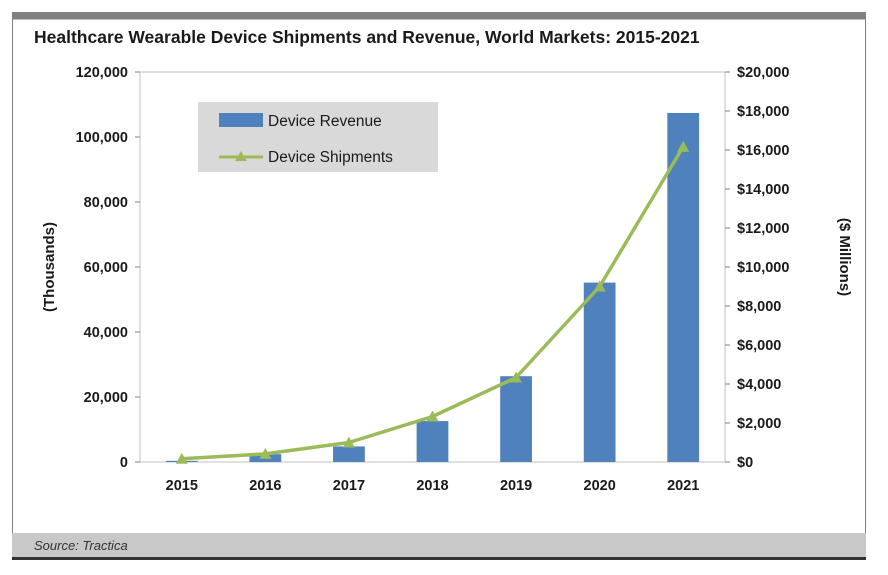 This screenshot has width=888, height=575. What do you see at coordinates (439, 545) in the screenshot?
I see `footer-band` at bounding box center [439, 545].